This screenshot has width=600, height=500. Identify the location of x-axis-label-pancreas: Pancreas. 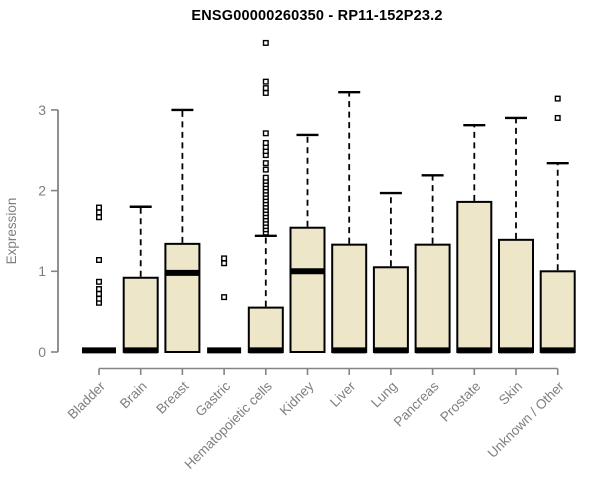
(416, 403).